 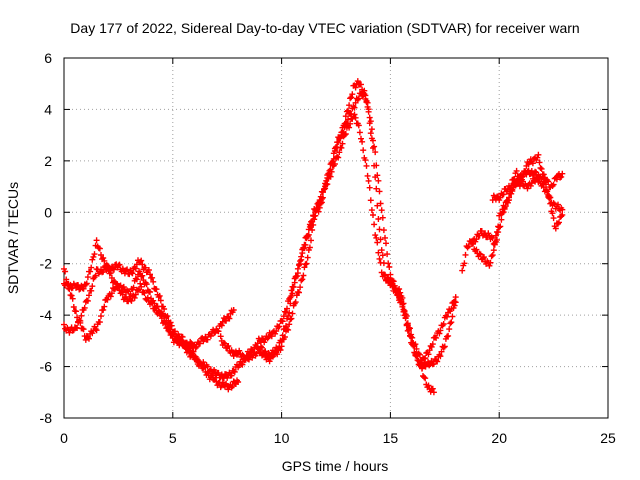 What do you see at coordinates (64, 438) in the screenshot?
I see `x-tick-label: 0` at bounding box center [64, 438].